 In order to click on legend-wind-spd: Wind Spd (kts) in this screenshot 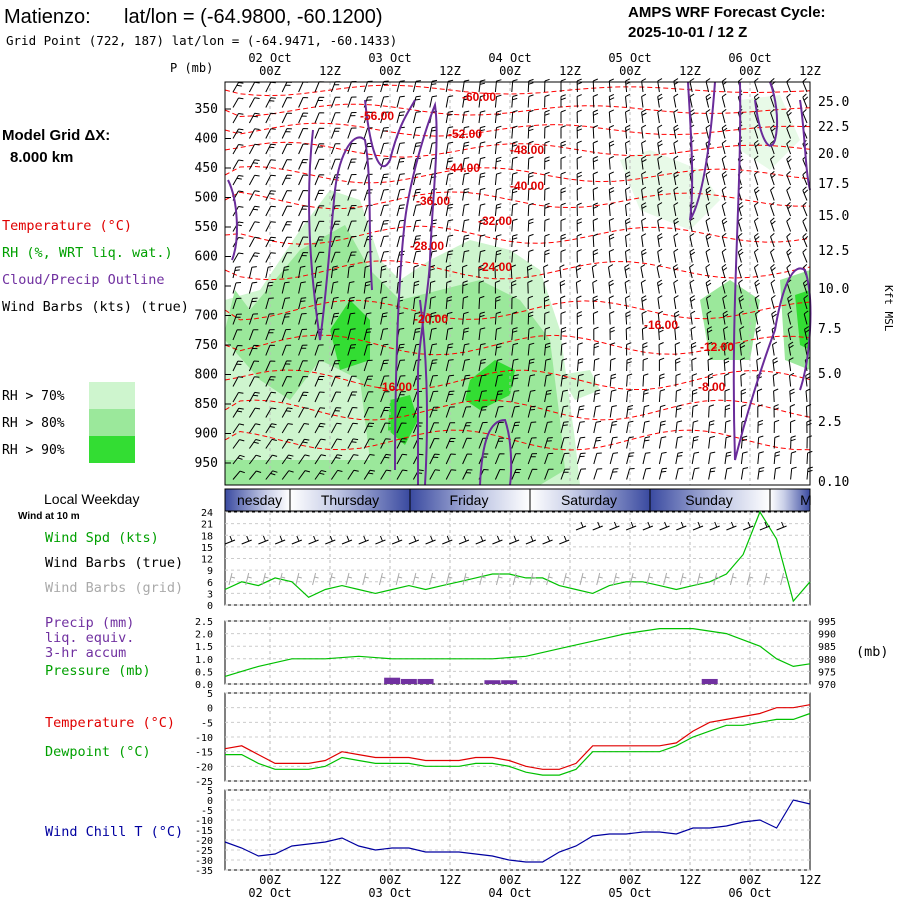, I will do `click(102, 538)`.